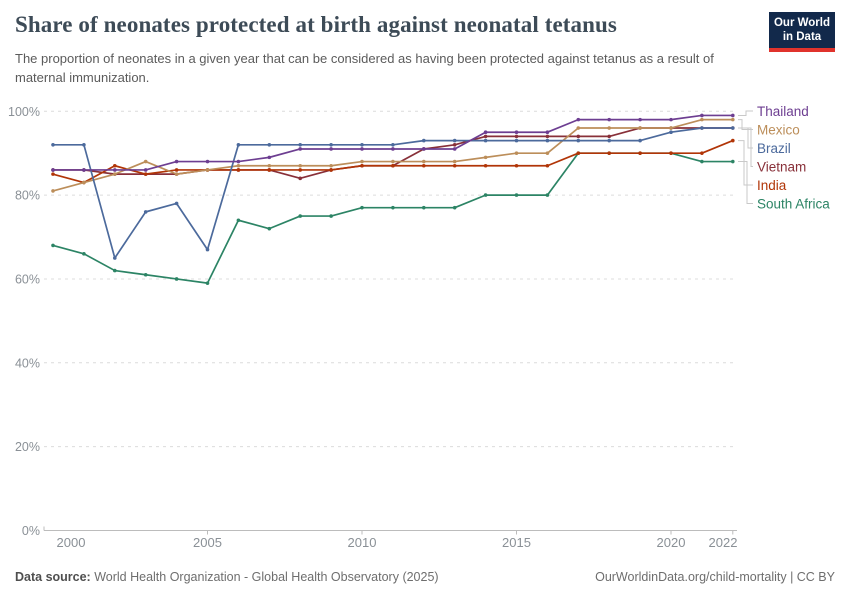 The height and width of the screenshot is (600, 850). Describe the element at coordinates (723, 542) in the screenshot. I see `x-axis-label: 2022` at that location.